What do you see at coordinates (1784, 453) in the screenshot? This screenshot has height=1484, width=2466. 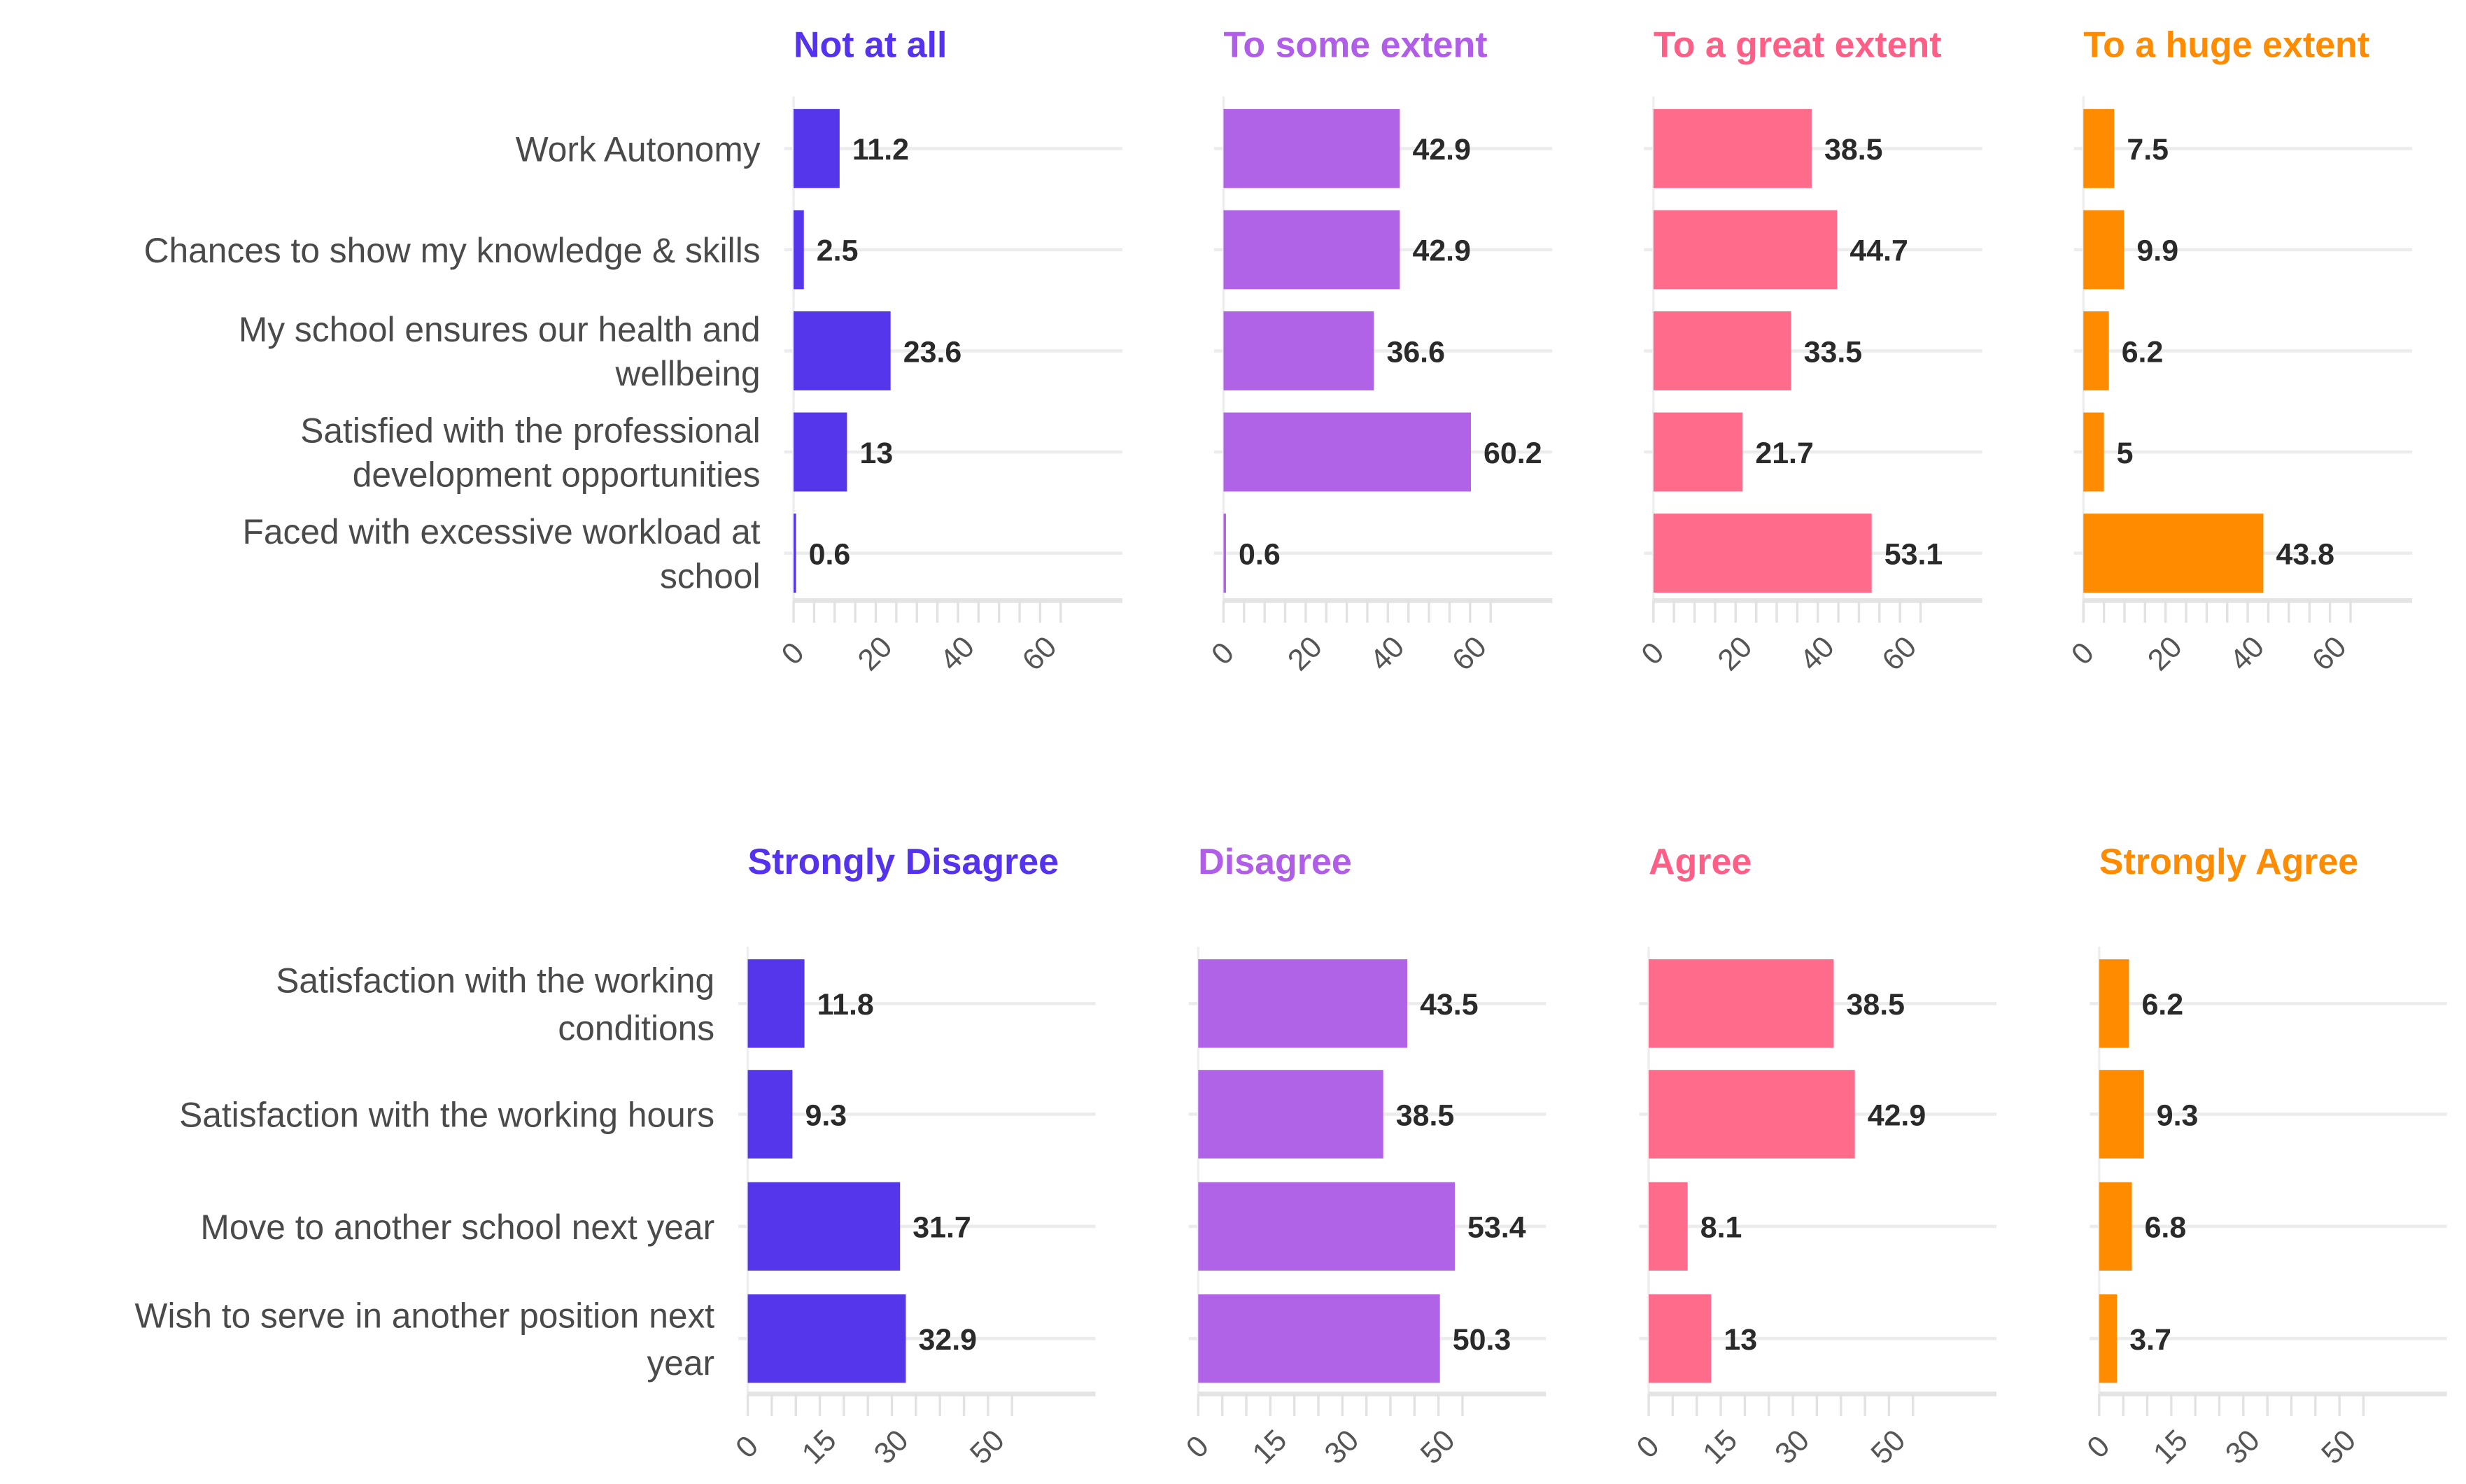 I see `bar-value-label: 21.7` at bounding box center [1784, 453].